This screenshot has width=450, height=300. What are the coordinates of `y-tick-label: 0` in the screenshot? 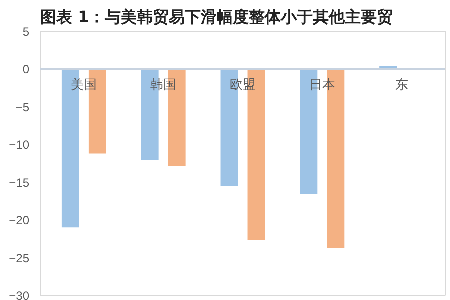 It's located at (26, 69).